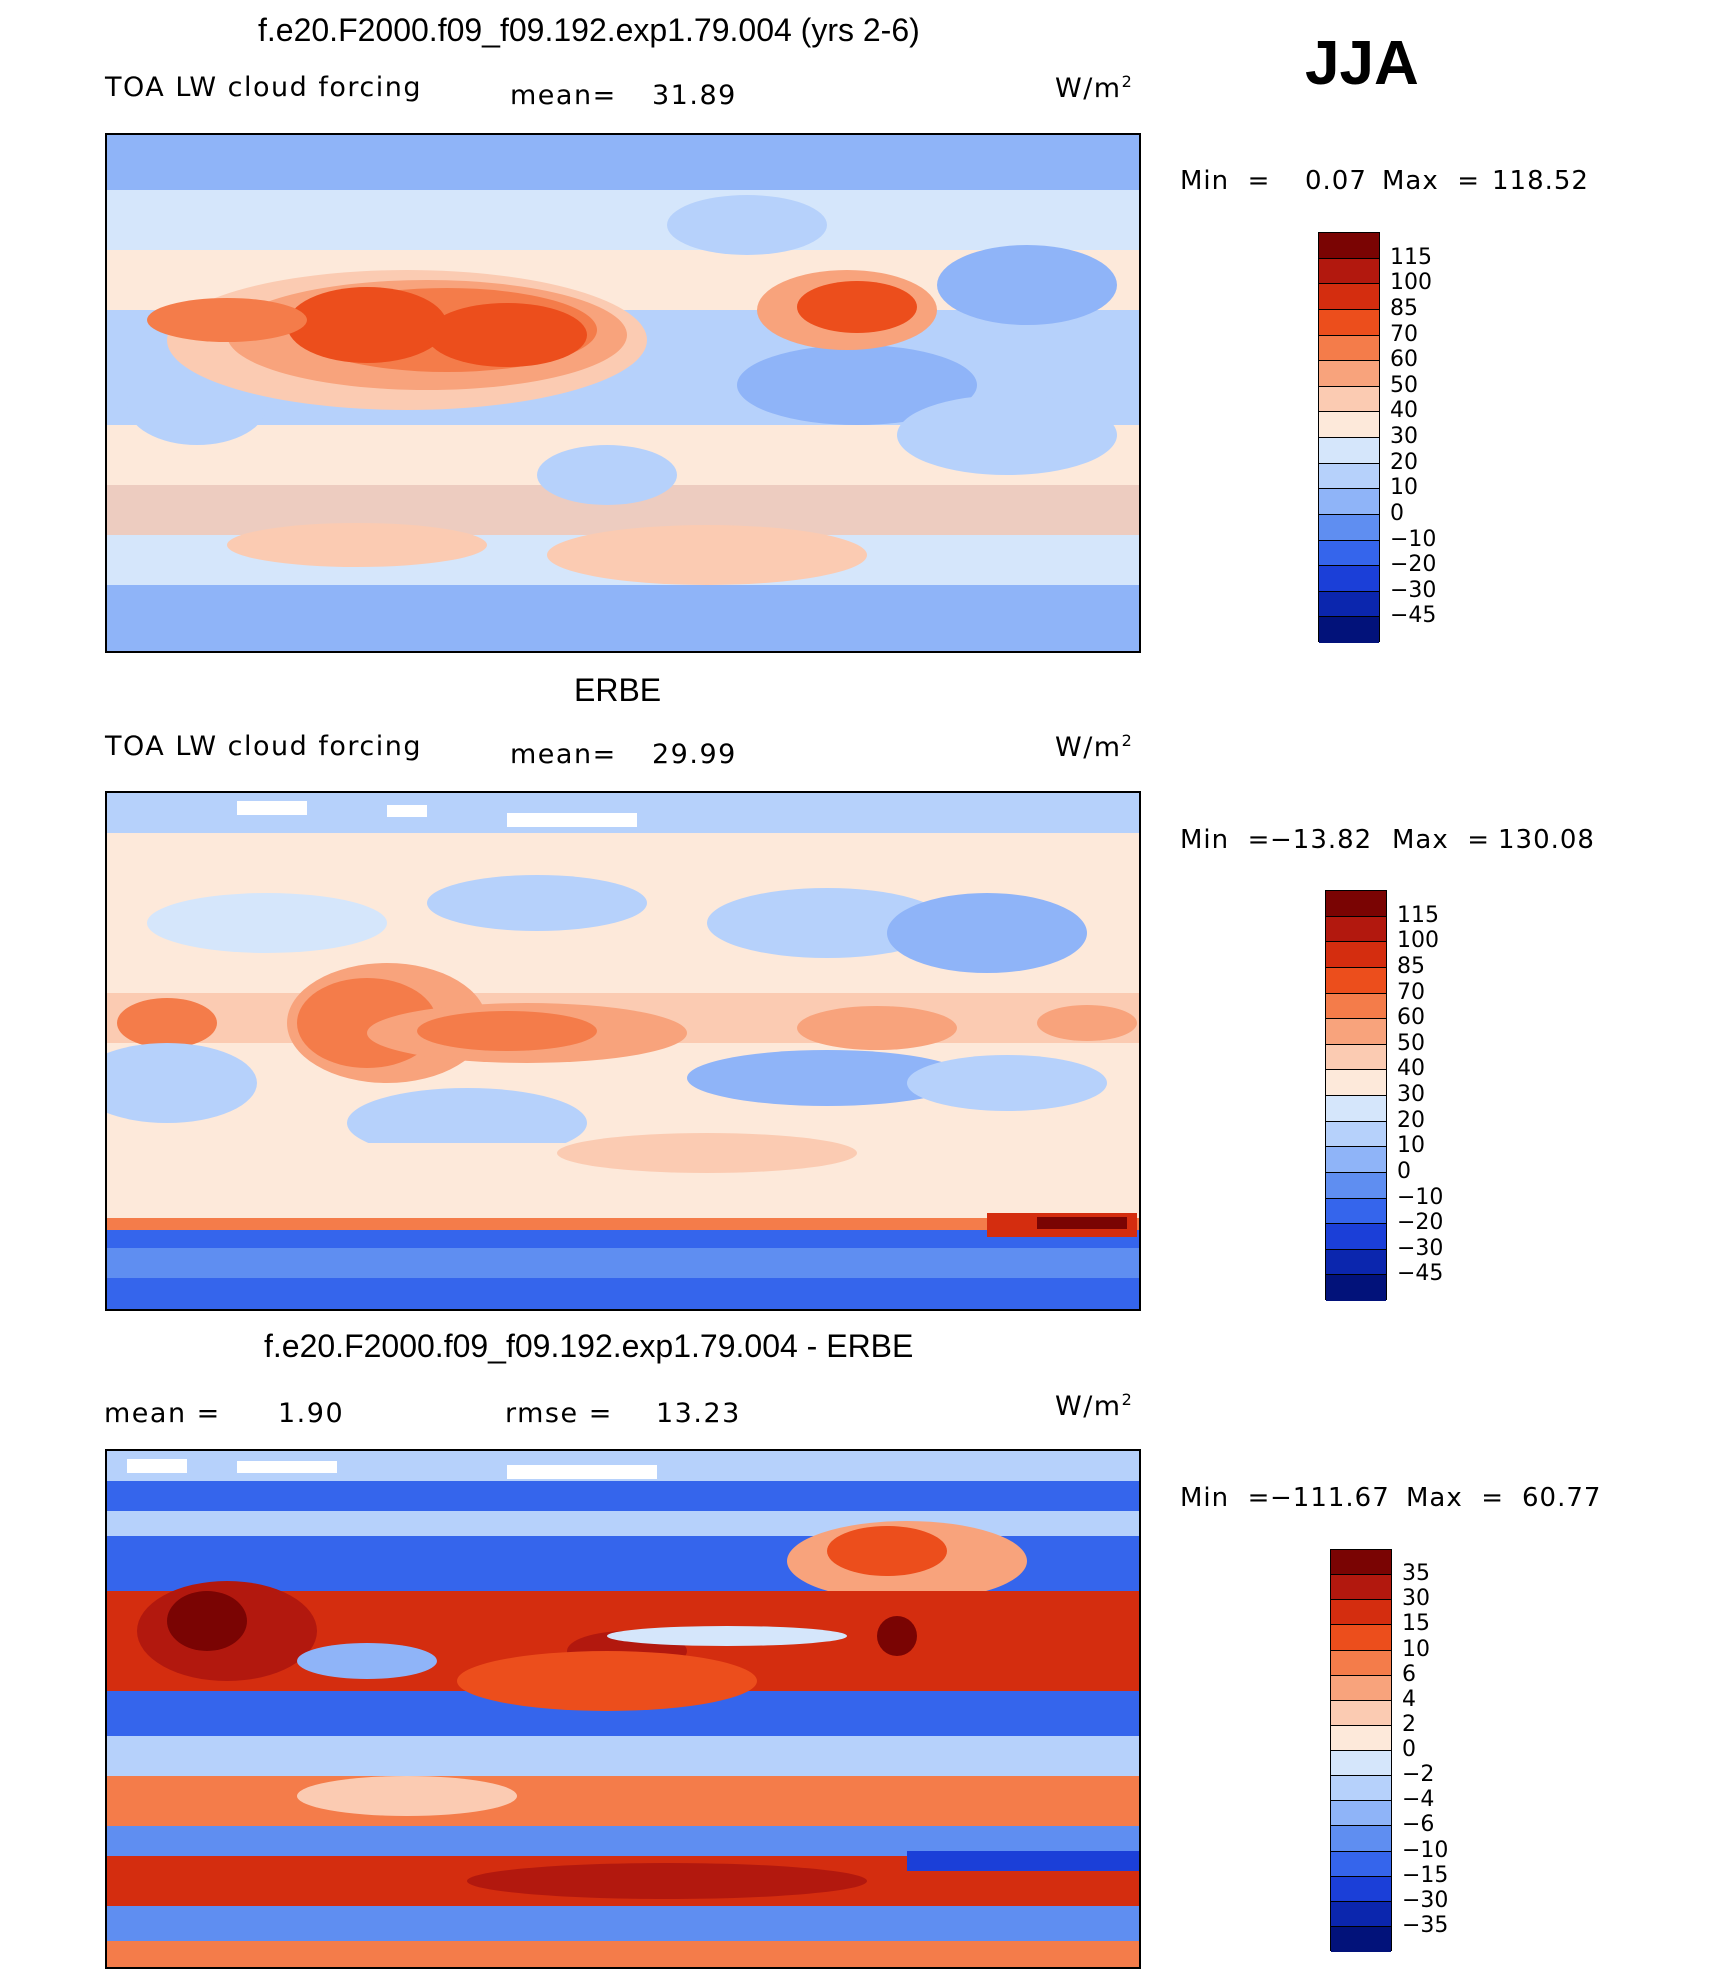 The width and height of the screenshot is (1710, 1969). I want to click on colorbar-label: 4, so click(1409, 1699).